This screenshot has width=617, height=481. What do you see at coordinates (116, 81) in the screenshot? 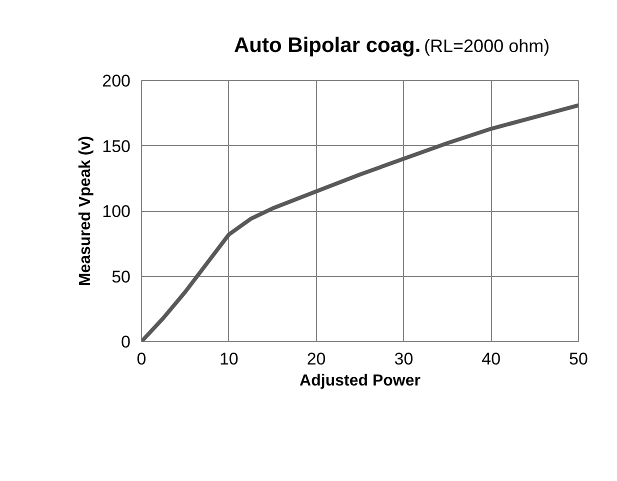
I see `y-tick-label: 200` at bounding box center [116, 81].